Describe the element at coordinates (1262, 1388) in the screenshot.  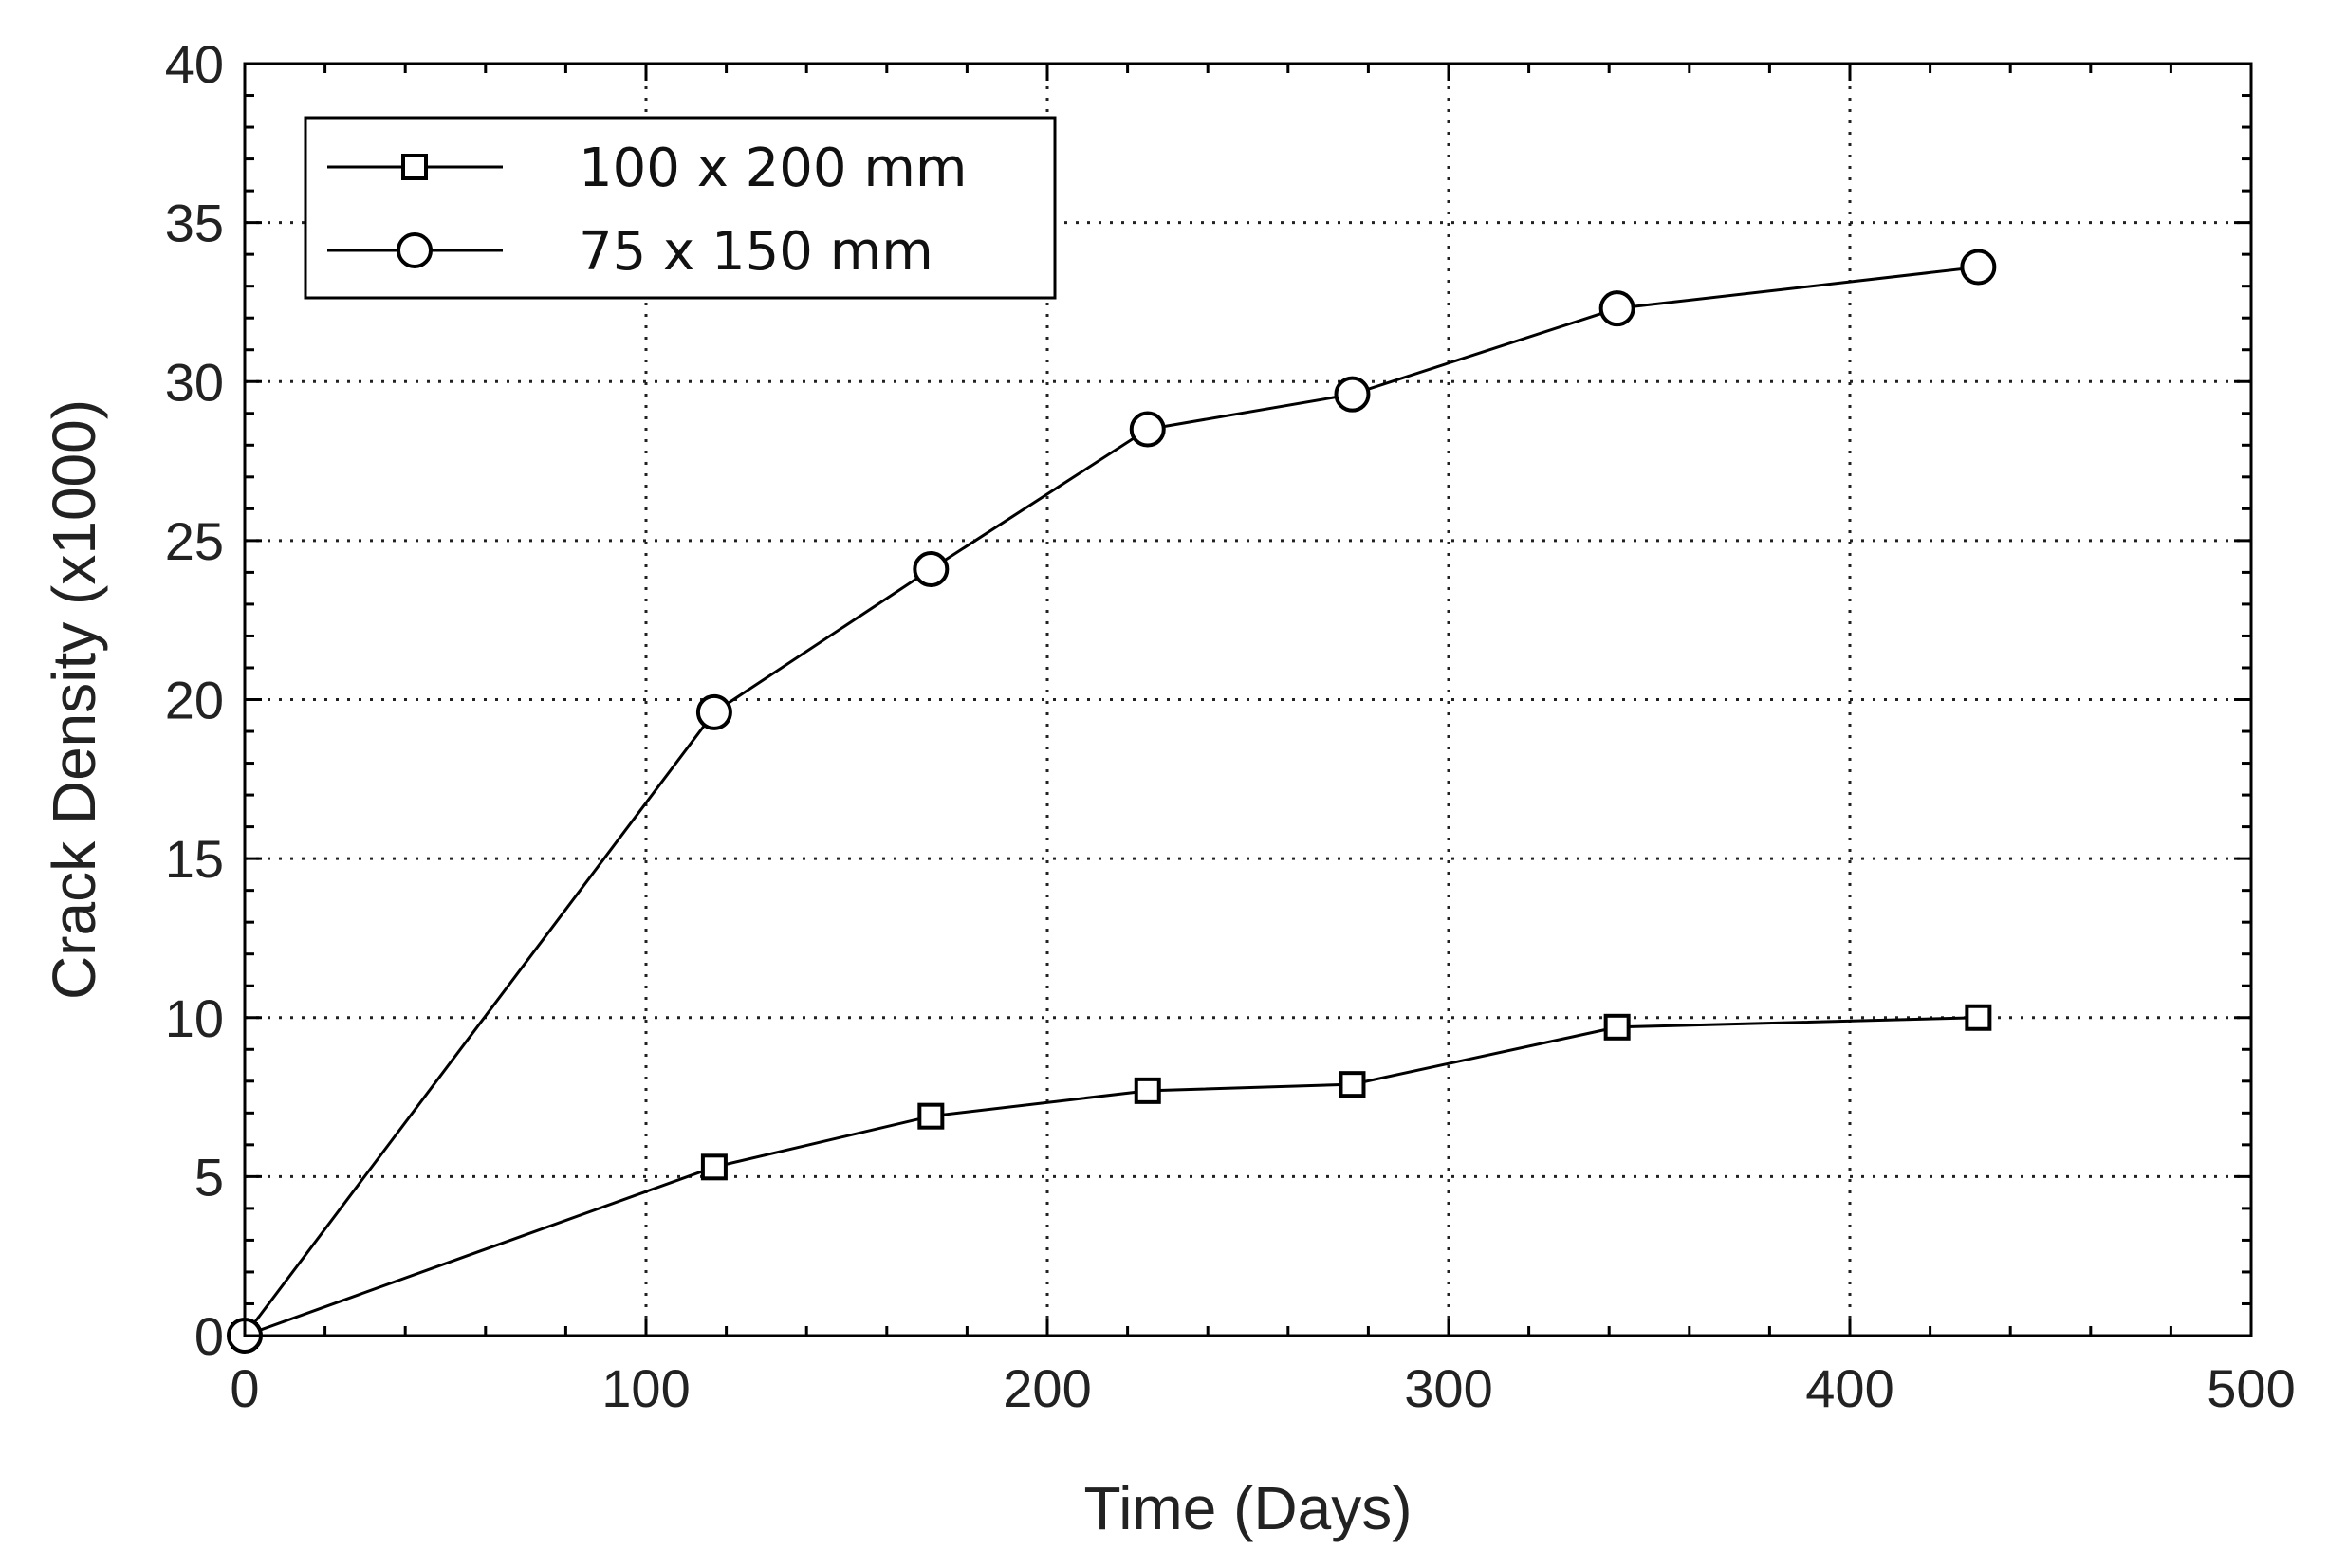
I see `x-tick-labels: 0 100 200 300 400 500` at that location.